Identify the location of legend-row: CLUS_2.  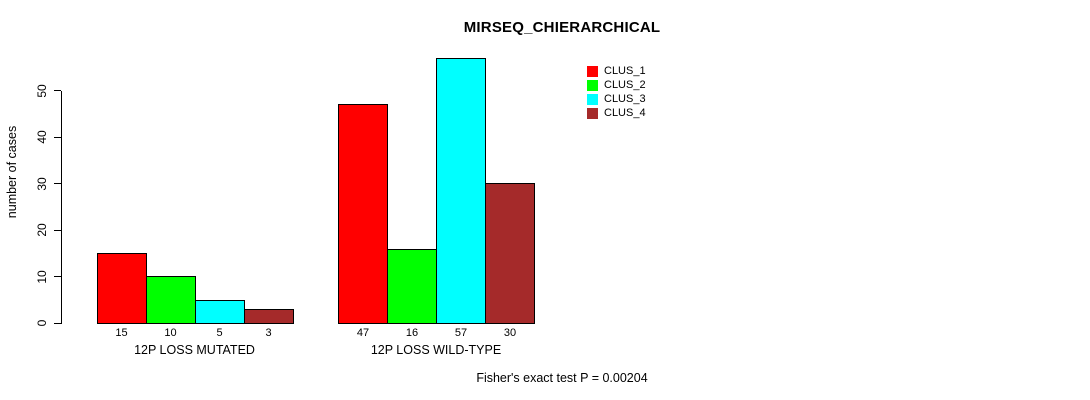
(616, 85).